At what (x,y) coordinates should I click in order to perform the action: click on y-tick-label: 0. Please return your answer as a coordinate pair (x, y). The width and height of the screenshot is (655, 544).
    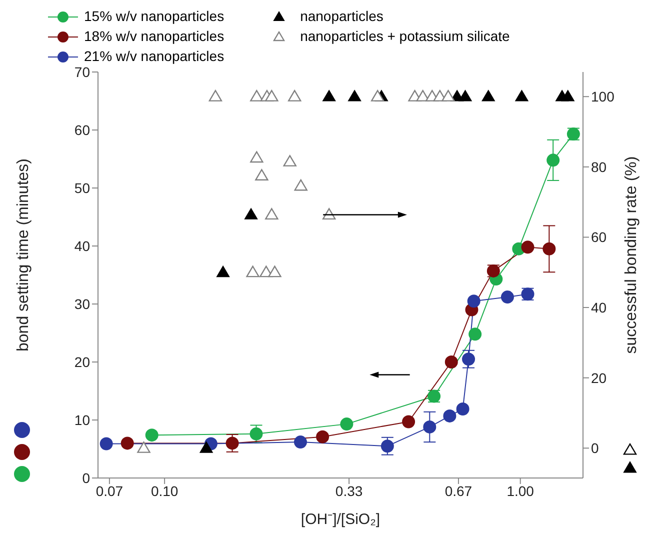
    Looking at the image, I should click on (86, 478).